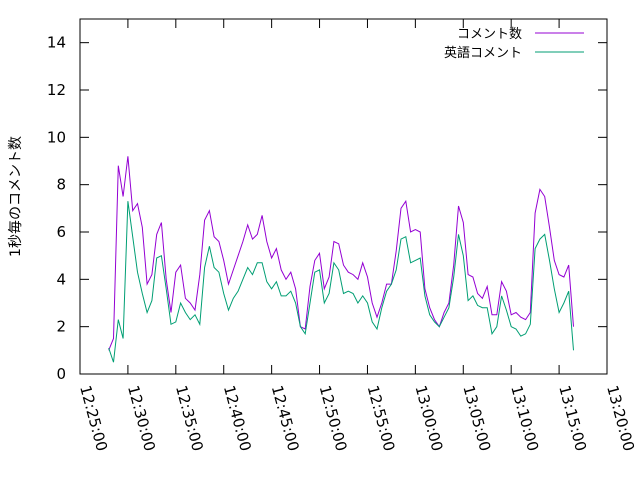  Describe the element at coordinates (524, 418) in the screenshot. I see `x-tick-label: 13:10:00` at that location.